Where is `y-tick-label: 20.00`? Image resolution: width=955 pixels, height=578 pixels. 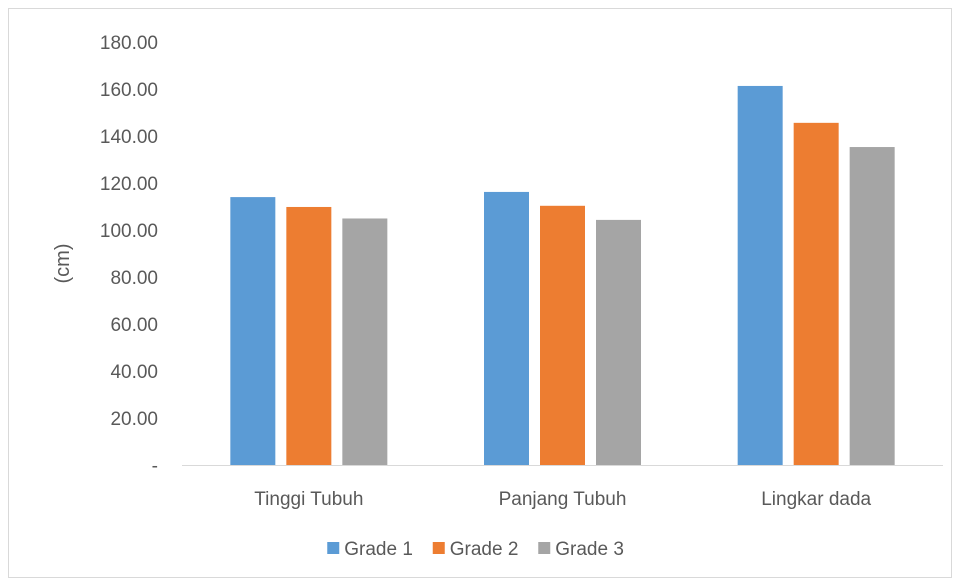
y-tick-label: 20.00 is located at coordinates (134, 419).